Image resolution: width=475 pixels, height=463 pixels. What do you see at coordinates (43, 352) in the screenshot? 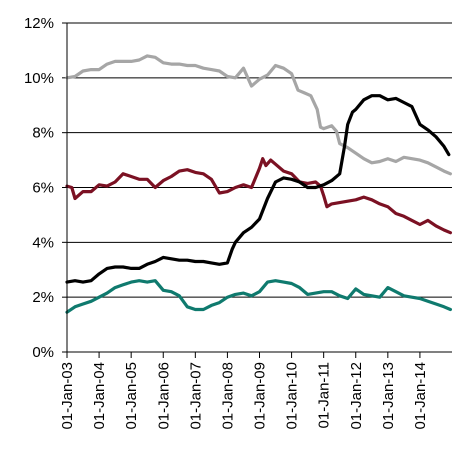
I see `y-tick-label: 0%` at bounding box center [43, 352].